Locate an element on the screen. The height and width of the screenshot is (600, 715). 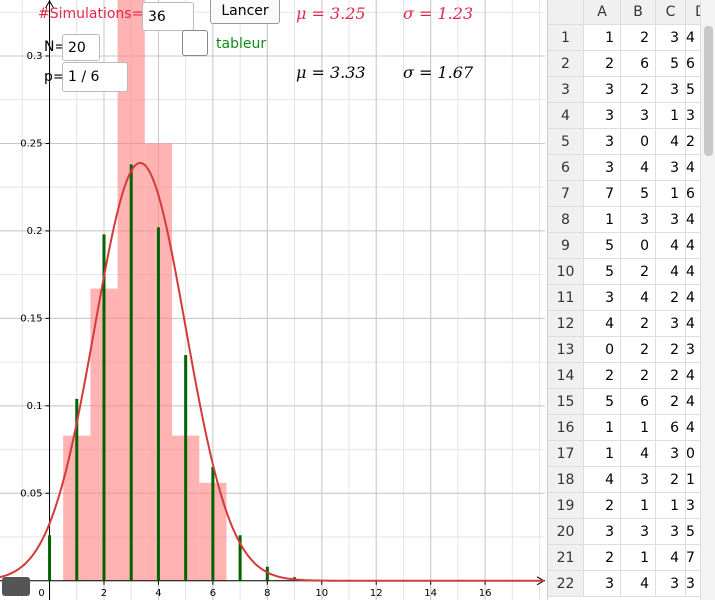
row-header: 1 is located at coordinates (566, 38).